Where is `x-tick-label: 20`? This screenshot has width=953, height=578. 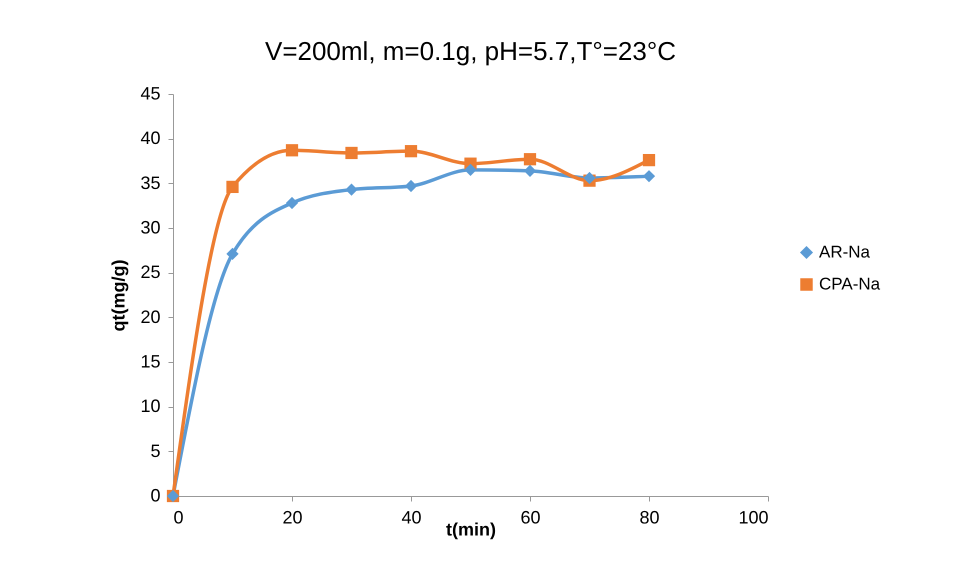 x-tick-label: 20 is located at coordinates (292, 518).